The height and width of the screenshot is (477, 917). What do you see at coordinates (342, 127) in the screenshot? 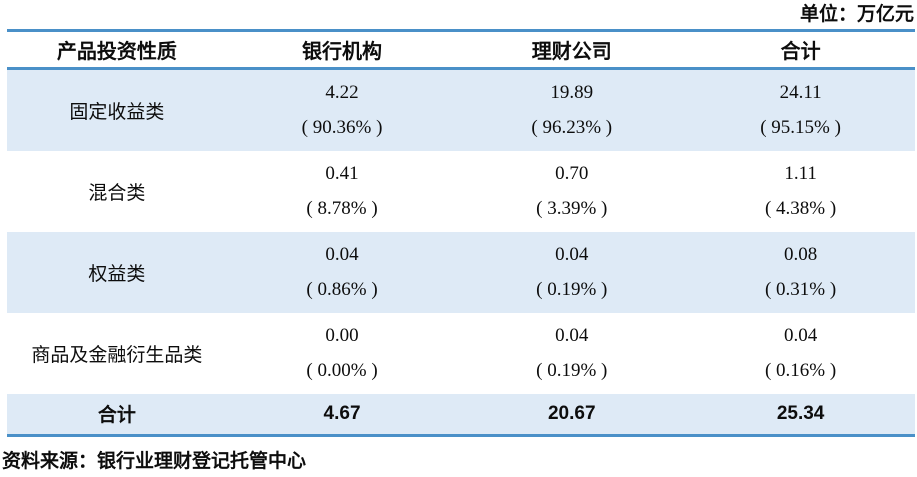
I see `cell-percent: ( 90.36% )` at bounding box center [342, 127].